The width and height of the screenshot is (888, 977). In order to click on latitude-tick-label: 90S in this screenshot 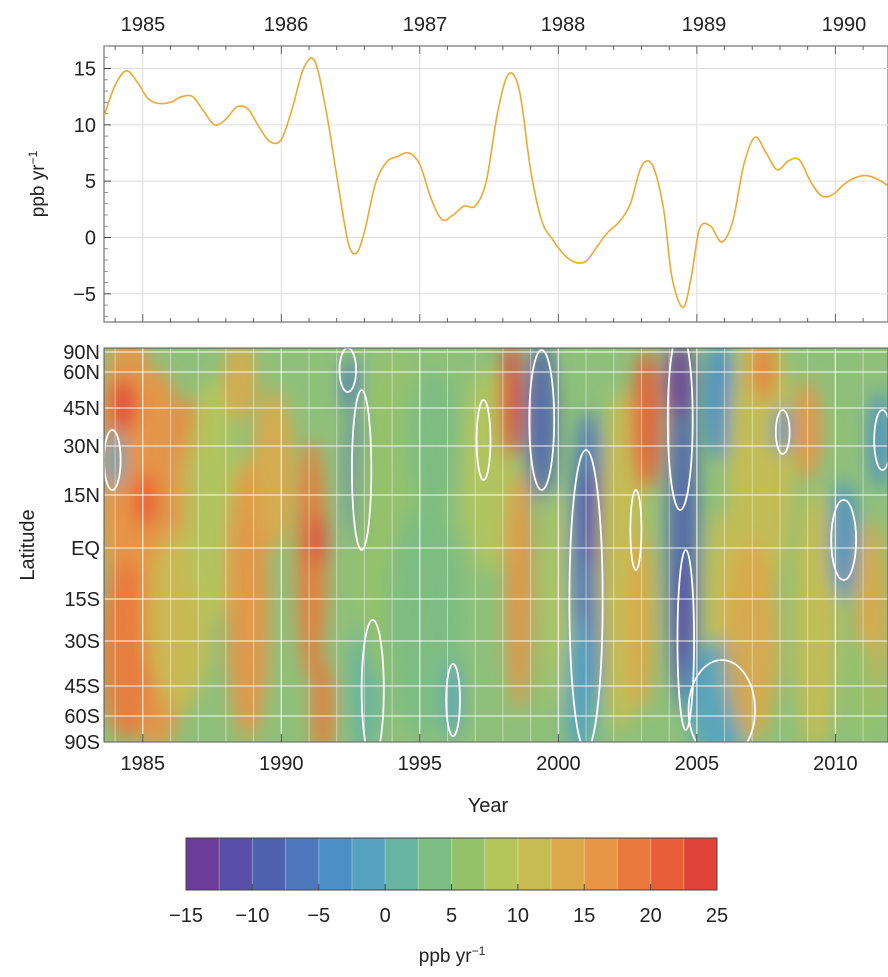, I will do `click(82, 743)`.